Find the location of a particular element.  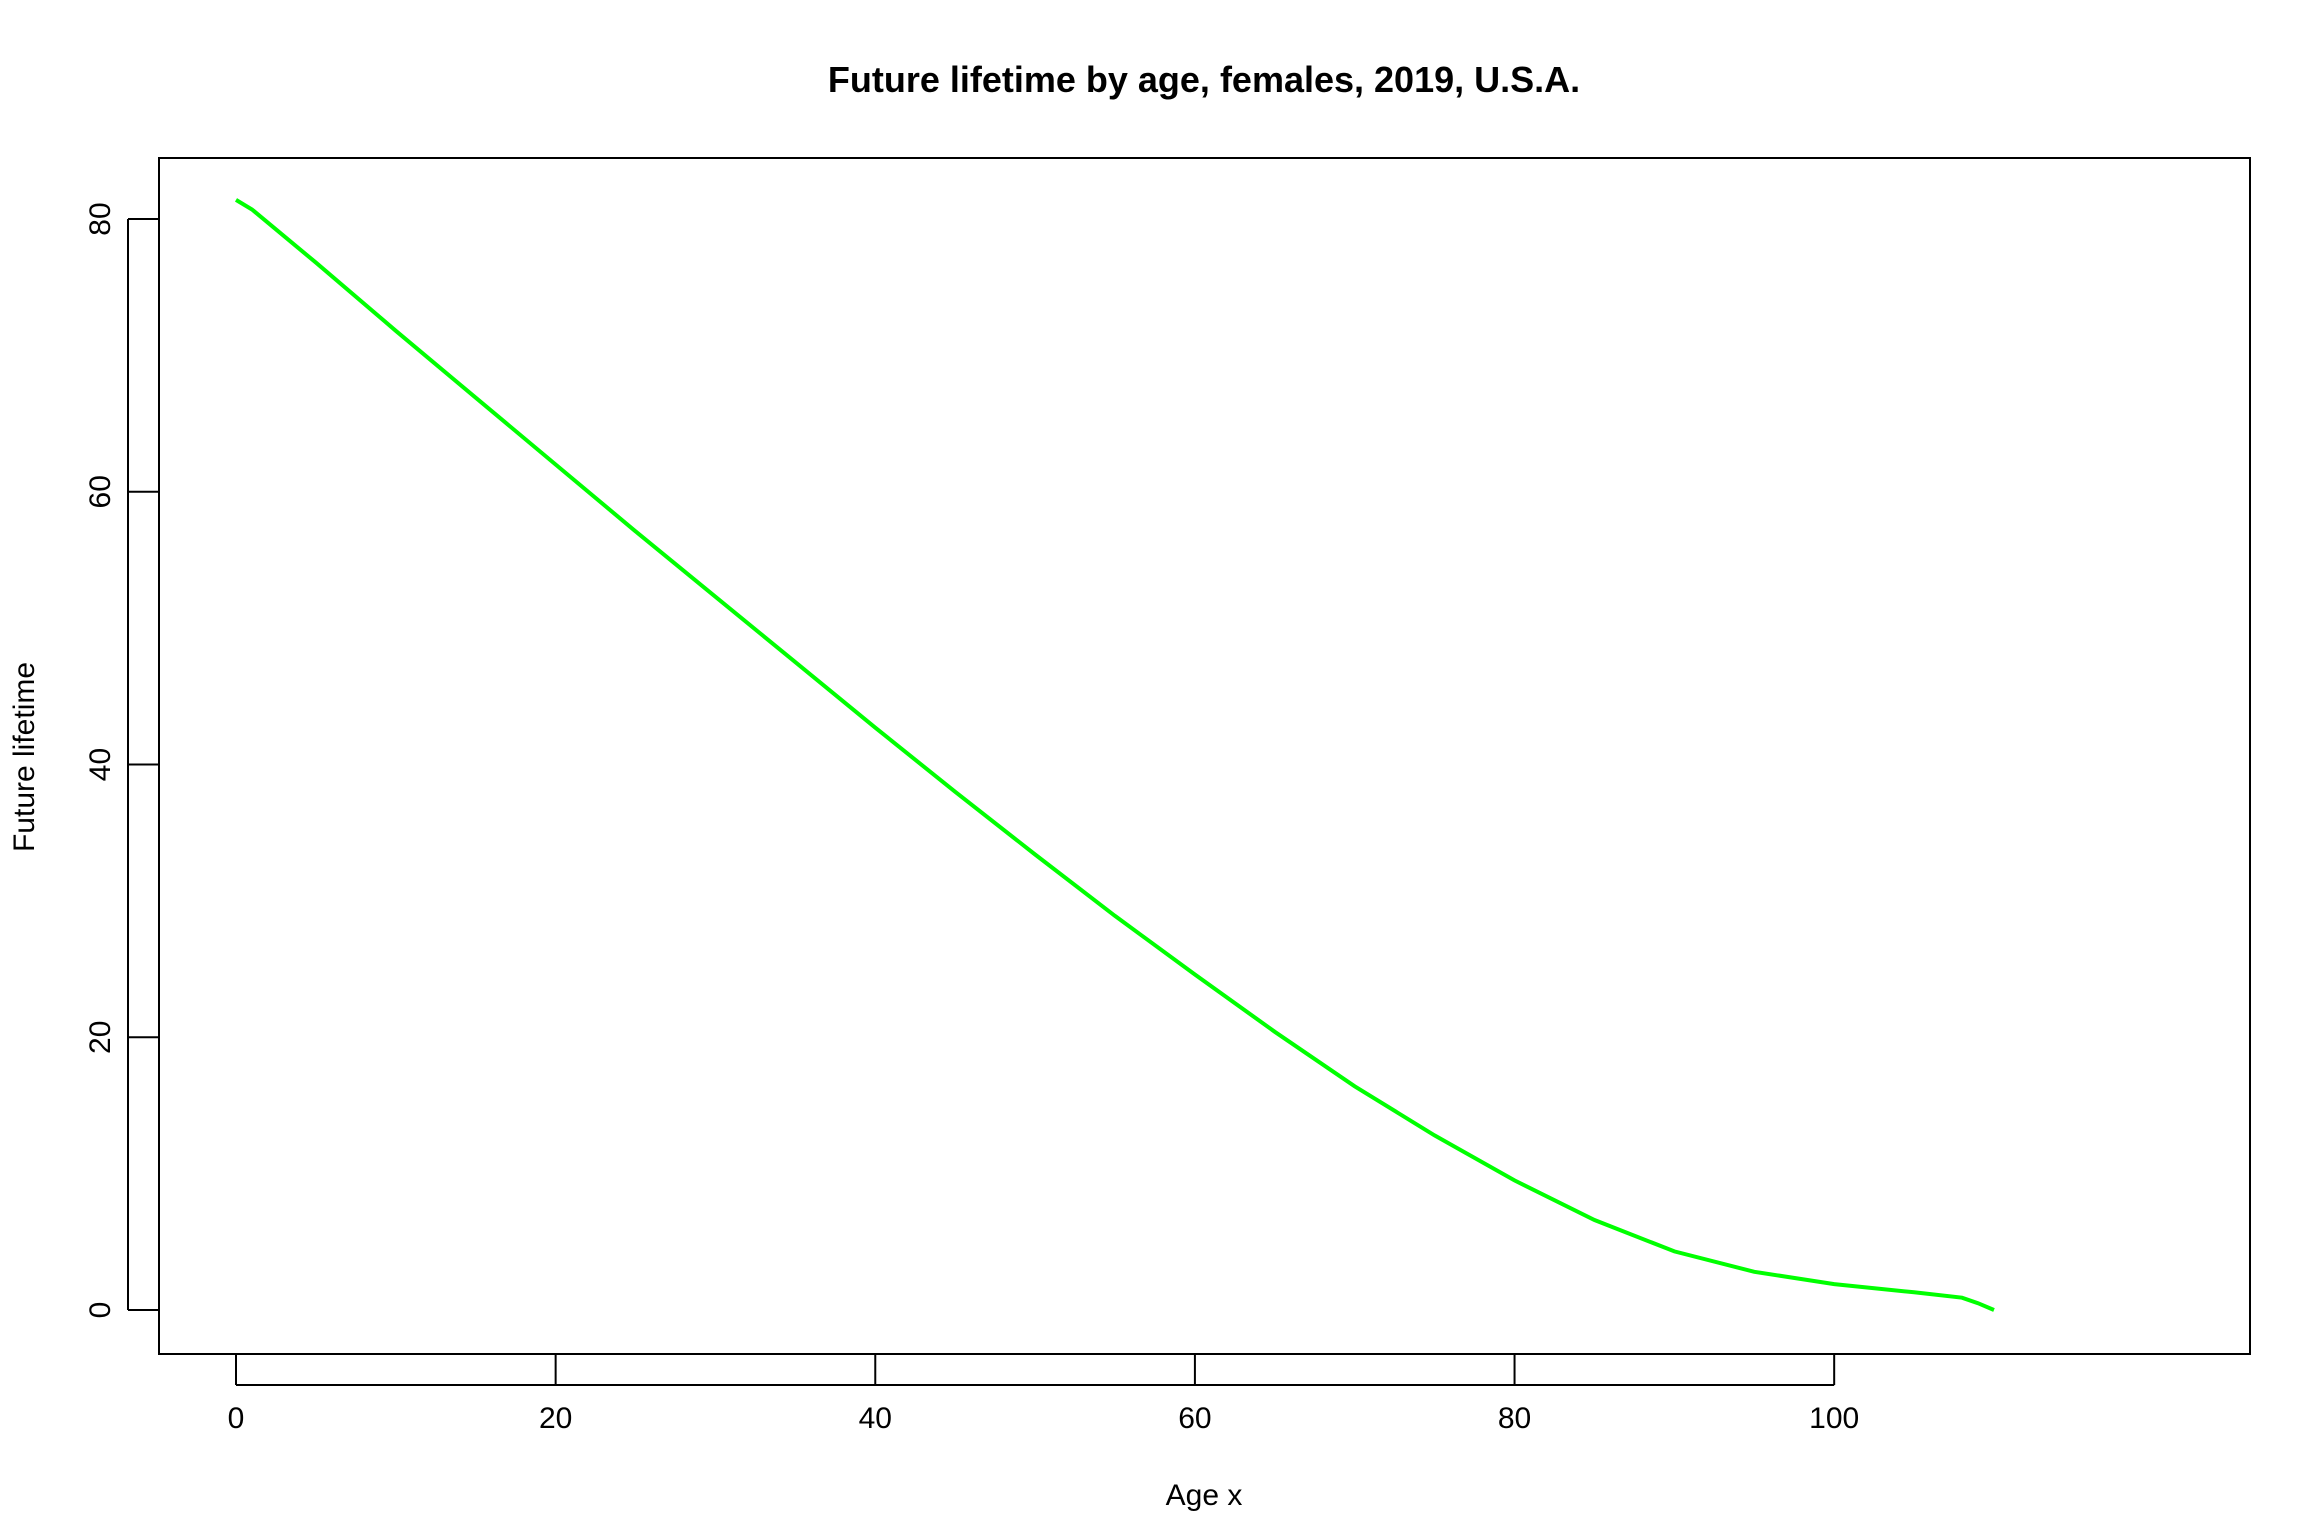

y-tick-label: 80 is located at coordinates (100, 218).